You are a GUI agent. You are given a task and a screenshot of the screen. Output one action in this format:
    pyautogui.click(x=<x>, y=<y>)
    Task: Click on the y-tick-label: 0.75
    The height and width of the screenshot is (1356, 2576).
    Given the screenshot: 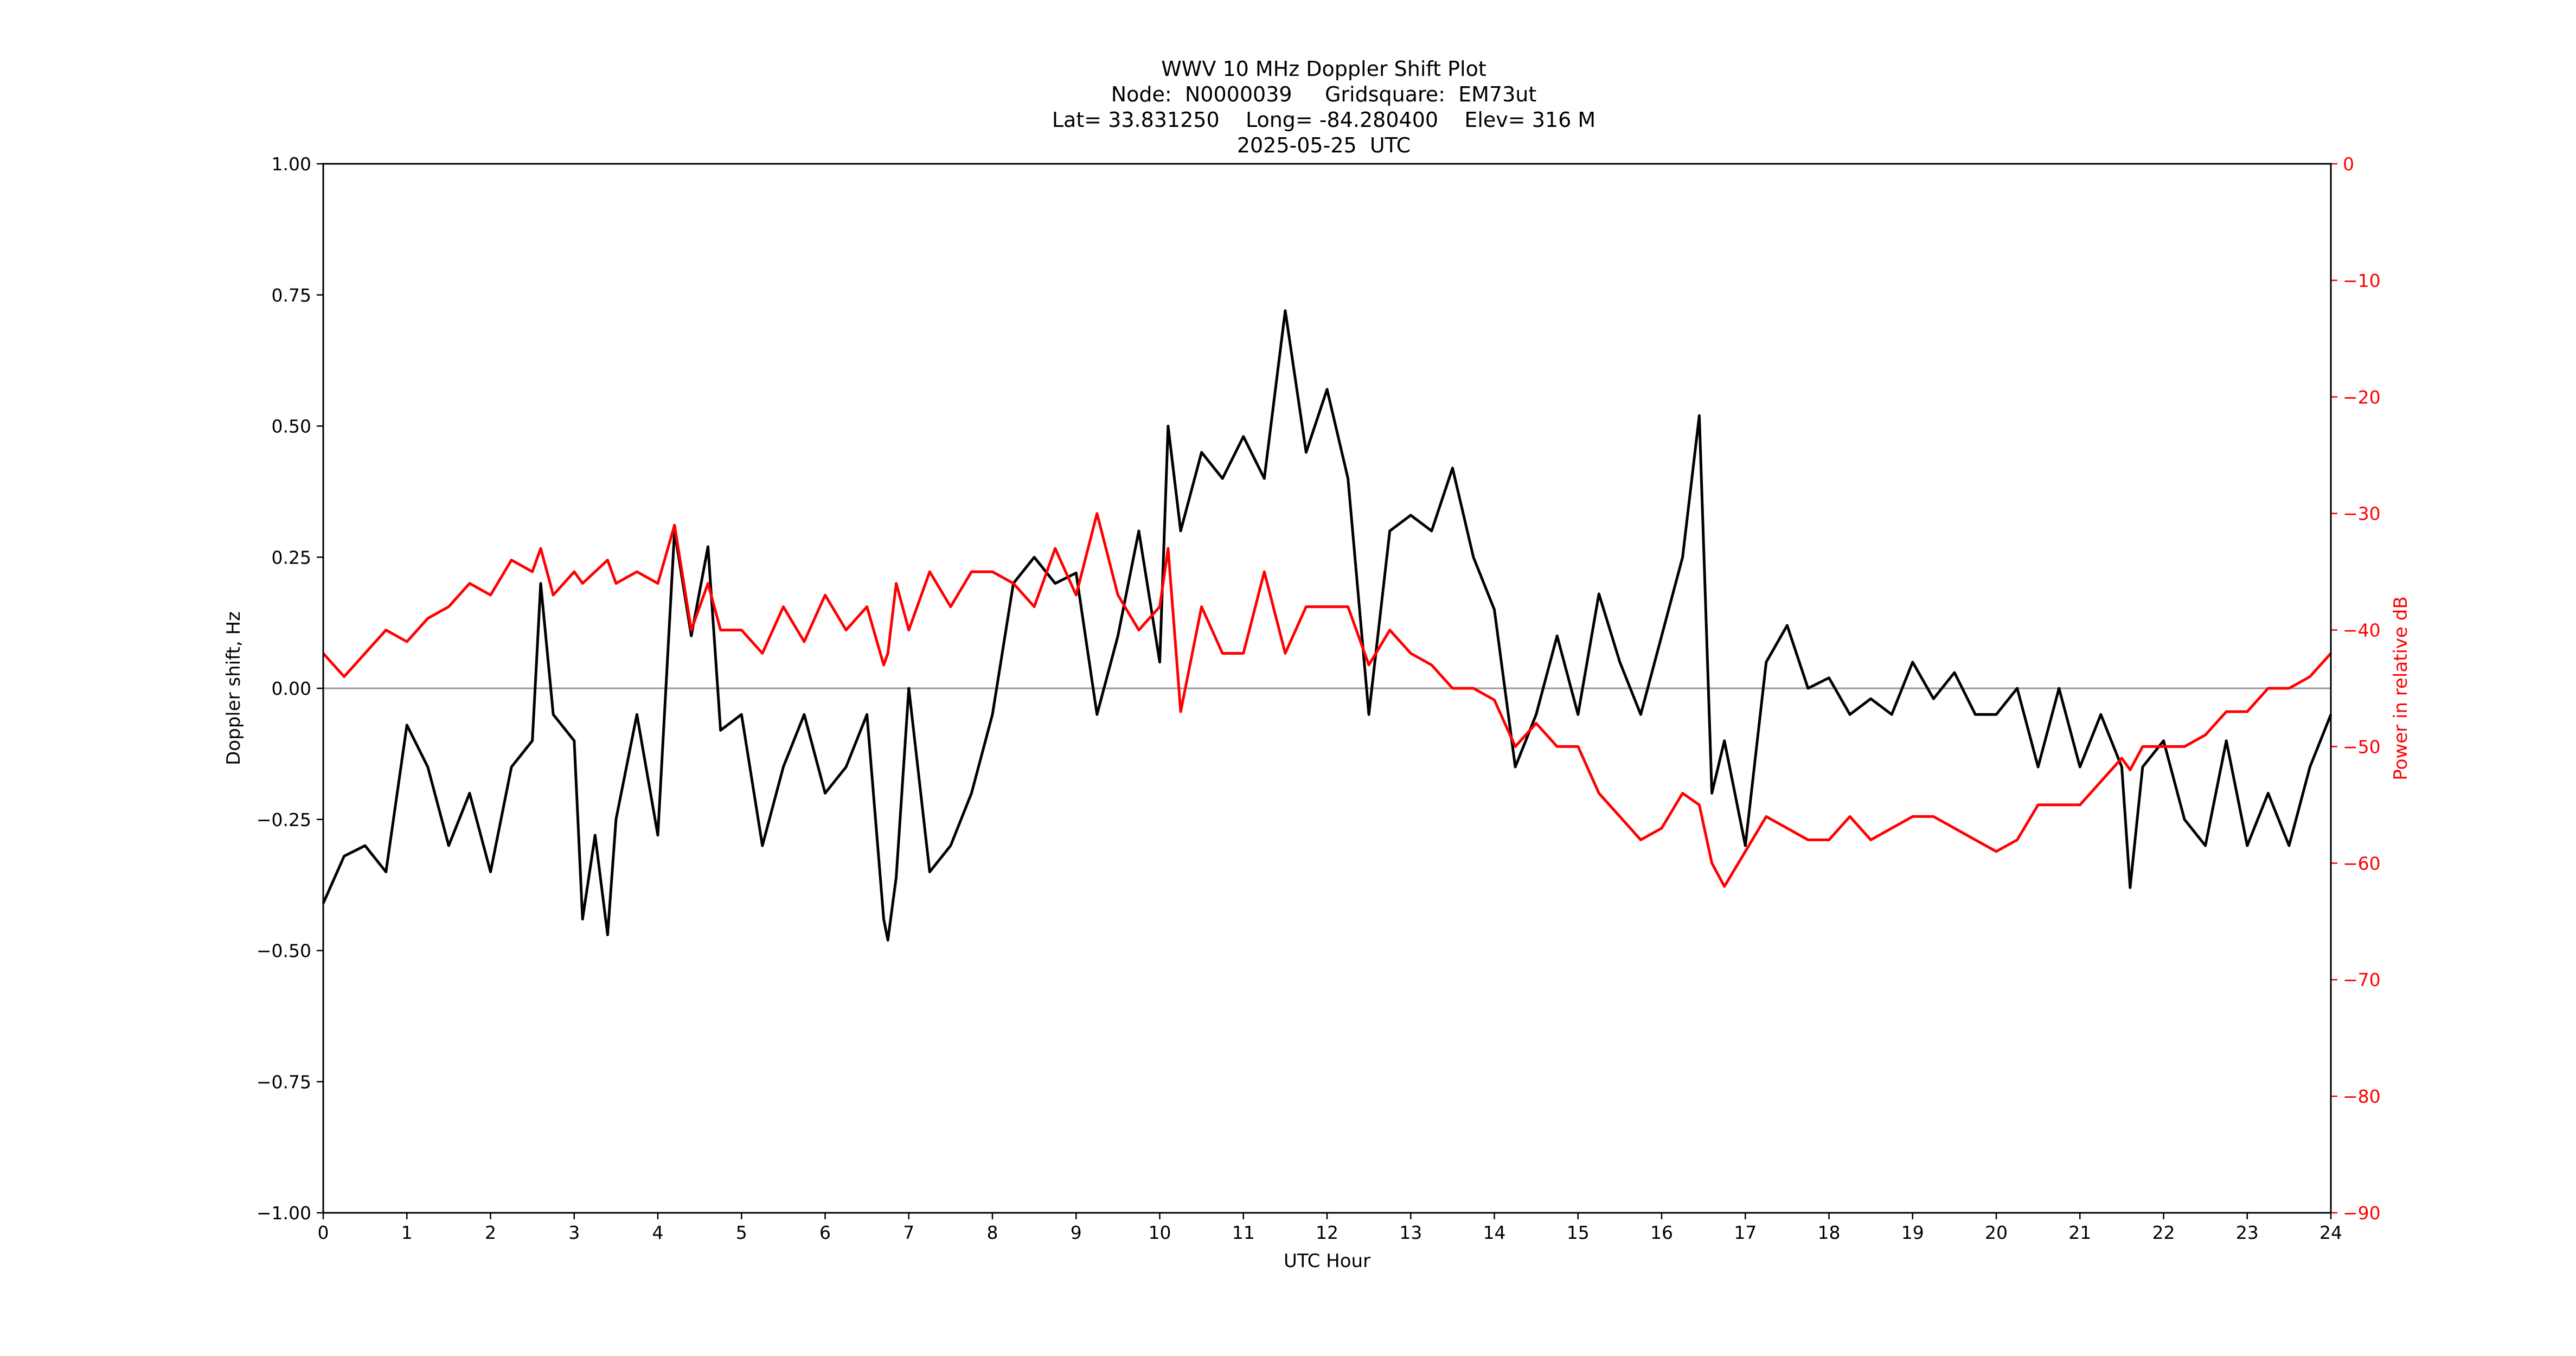 What is the action you would take?
    pyautogui.click(x=291, y=295)
    